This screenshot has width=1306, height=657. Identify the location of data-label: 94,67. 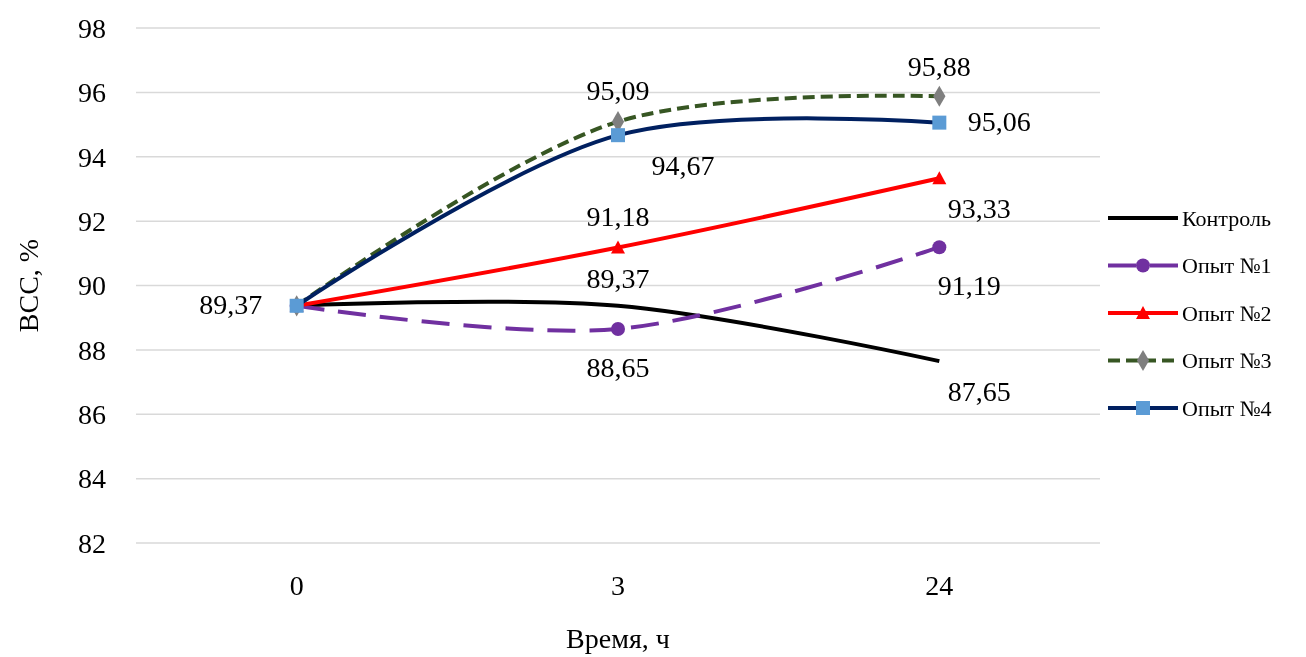
(683, 166).